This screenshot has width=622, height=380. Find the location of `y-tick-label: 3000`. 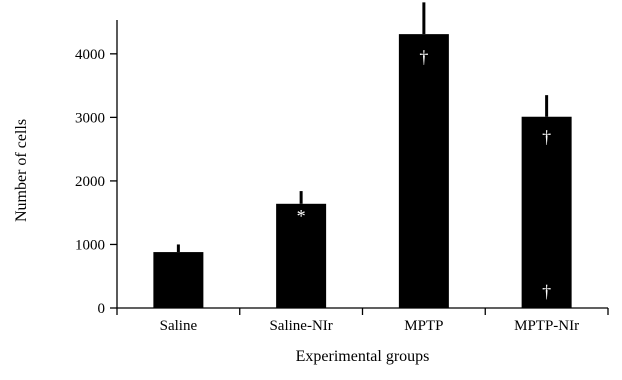

y-tick-label: 3000 is located at coordinates (90, 118).